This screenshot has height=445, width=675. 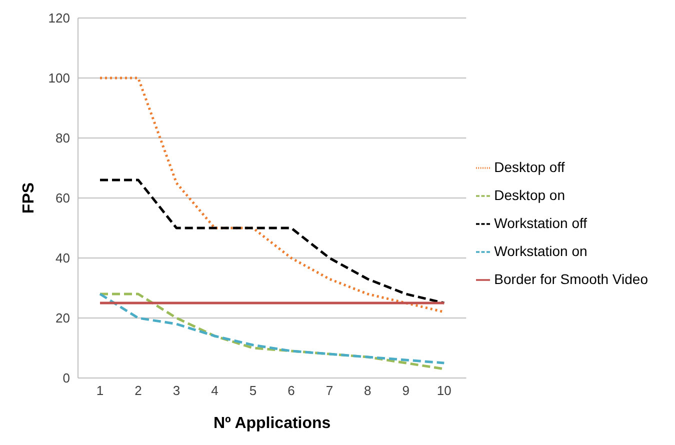 I want to click on y-tick-label: 0, so click(x=66, y=378).